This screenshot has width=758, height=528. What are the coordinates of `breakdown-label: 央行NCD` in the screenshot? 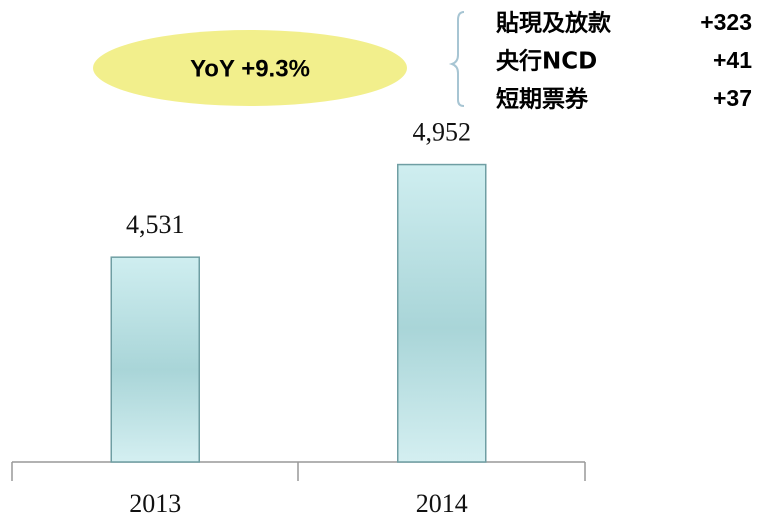 It's located at (546, 61).